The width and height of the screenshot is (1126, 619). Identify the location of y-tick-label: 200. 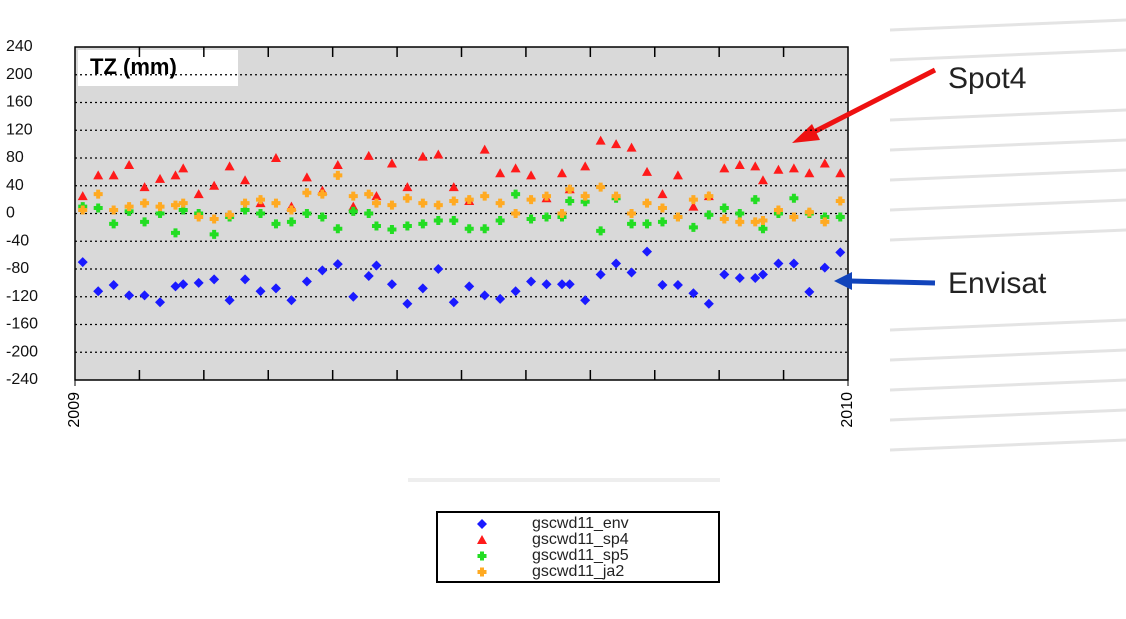
(19, 74).